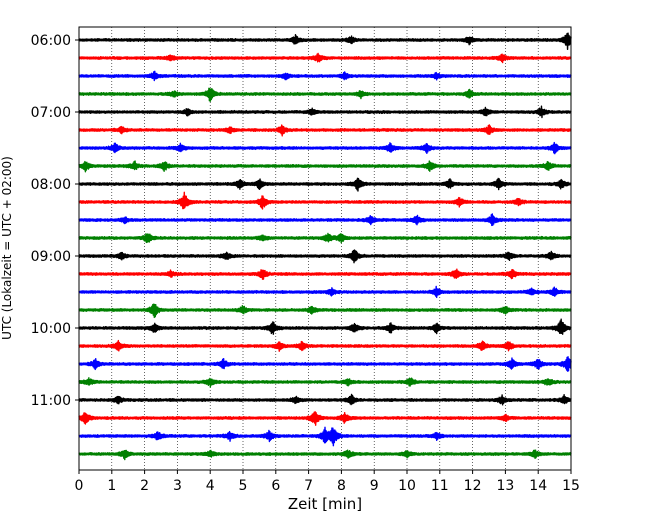 The height and width of the screenshot is (520, 650). Describe the element at coordinates (7, 248) in the screenshot. I see `y-axis-label: UTC (Lokalzeit = UTC + 02:00)` at that location.